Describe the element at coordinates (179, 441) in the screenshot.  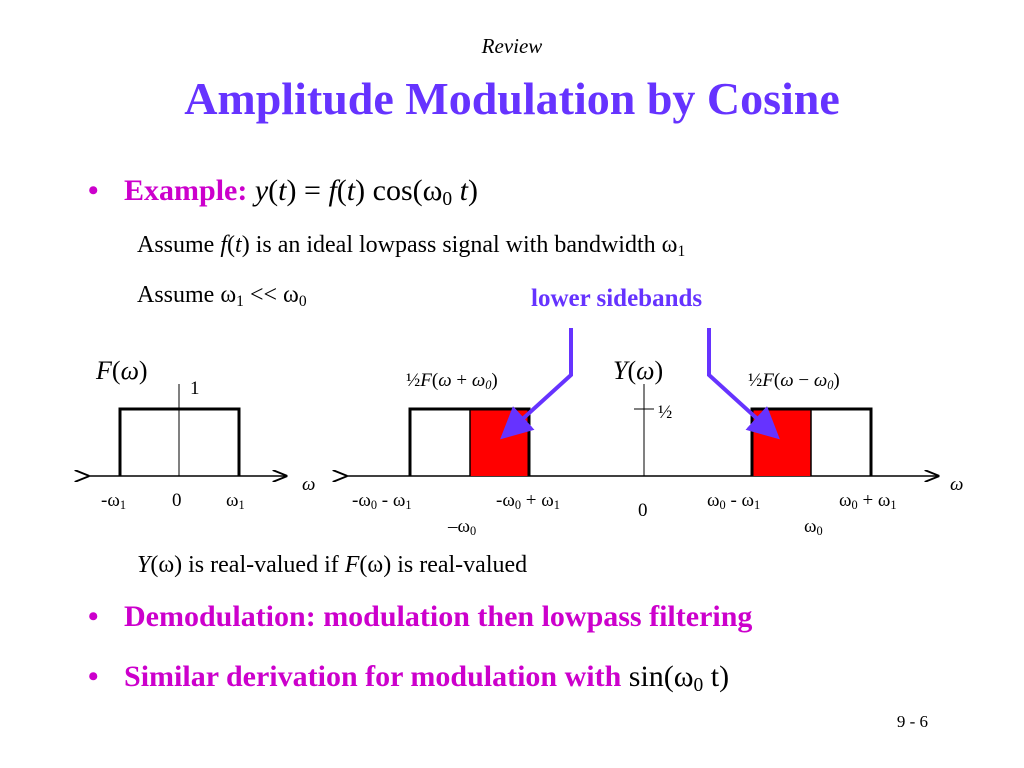
I see `left-lowpass-rect` at that location.